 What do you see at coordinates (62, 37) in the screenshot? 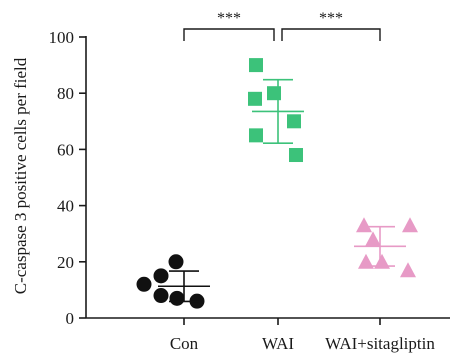
I see `y-tick-label: 100` at bounding box center [62, 37].